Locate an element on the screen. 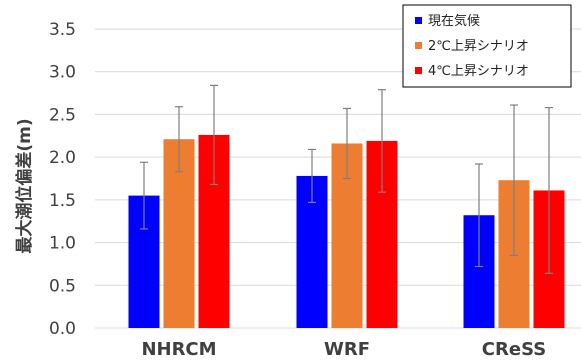 Image resolution: width=581 pixels, height=360 pixels. legend: 現在気候 2℃上昇シナリオ 4℃上昇シナリオ is located at coordinates (487, 46).